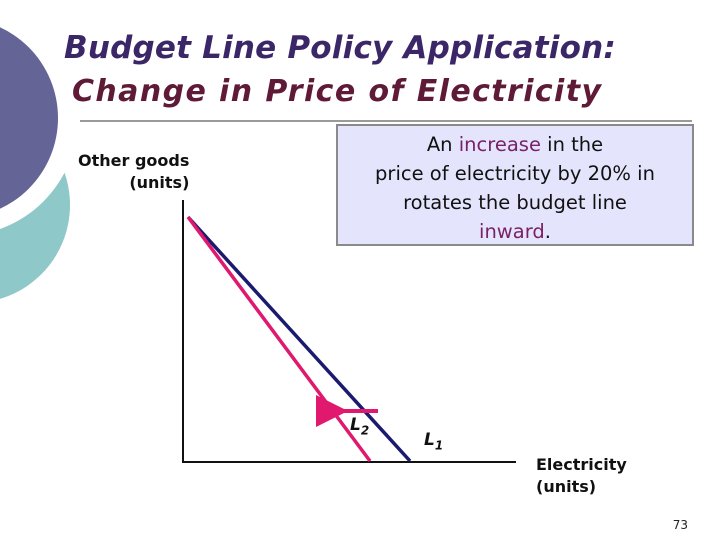 The width and height of the screenshot is (728, 546). What do you see at coordinates (512, 231) in the screenshot?
I see `callout-highlight-inward: inward` at bounding box center [512, 231].